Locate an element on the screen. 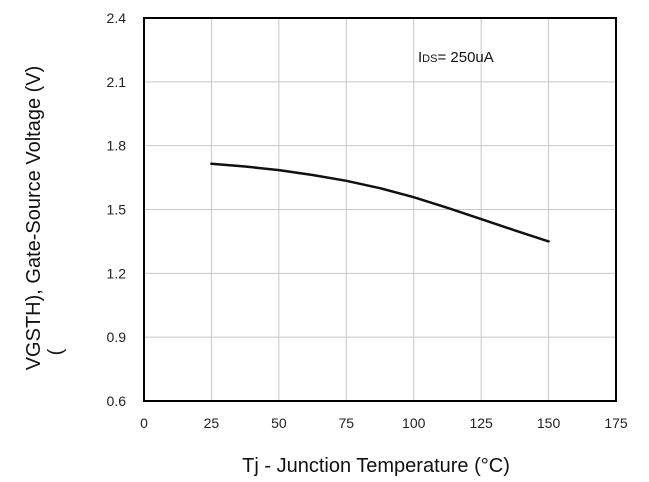  y-axis-title: VGSTH), Gate-Source Voltage (V) ( is located at coordinates (45, 218).